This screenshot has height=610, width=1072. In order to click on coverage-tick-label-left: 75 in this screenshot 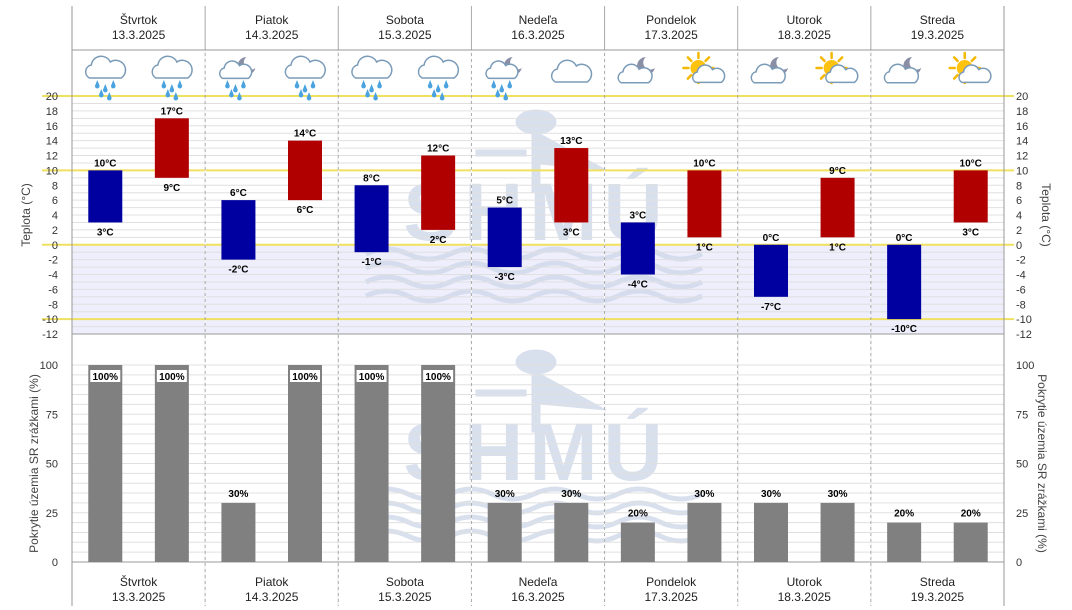, I will do `click(52, 415)`.